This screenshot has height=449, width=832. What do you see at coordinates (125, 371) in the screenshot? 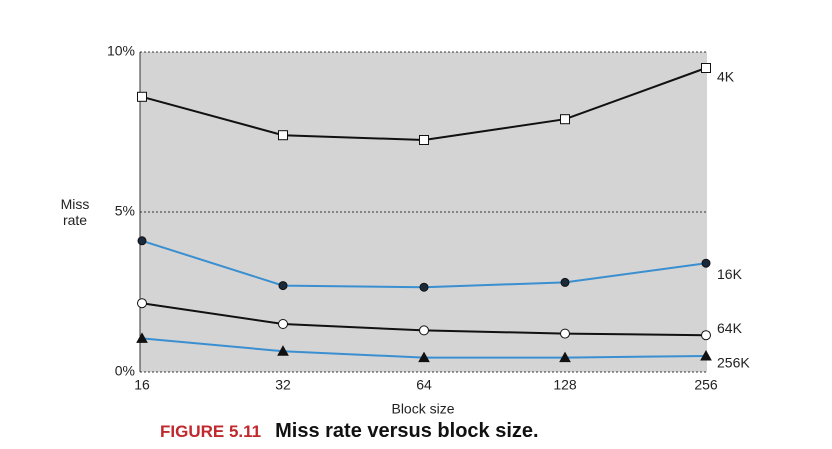
I see `y-tick-label: 0%` at bounding box center [125, 371].